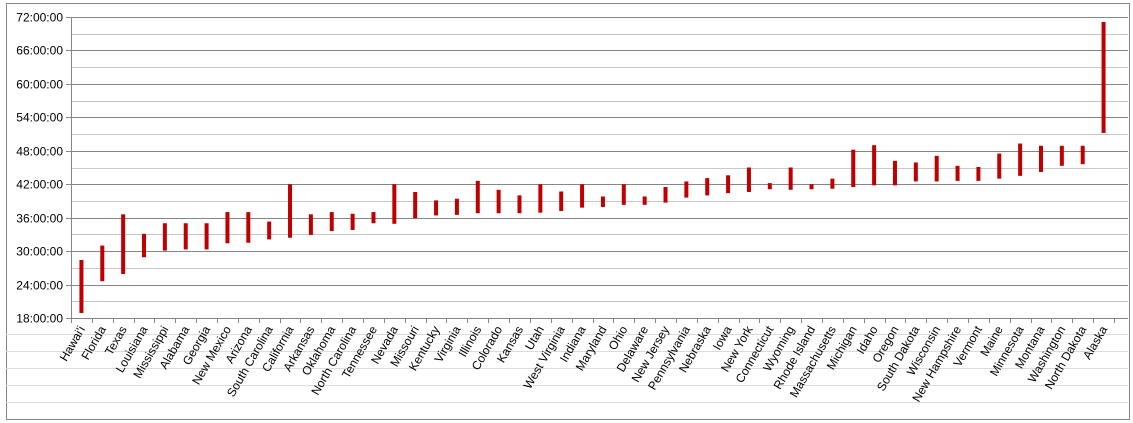 This screenshot has height=423, width=1133. I want to click on y-tick-label: 54:00:00, so click(39, 118).